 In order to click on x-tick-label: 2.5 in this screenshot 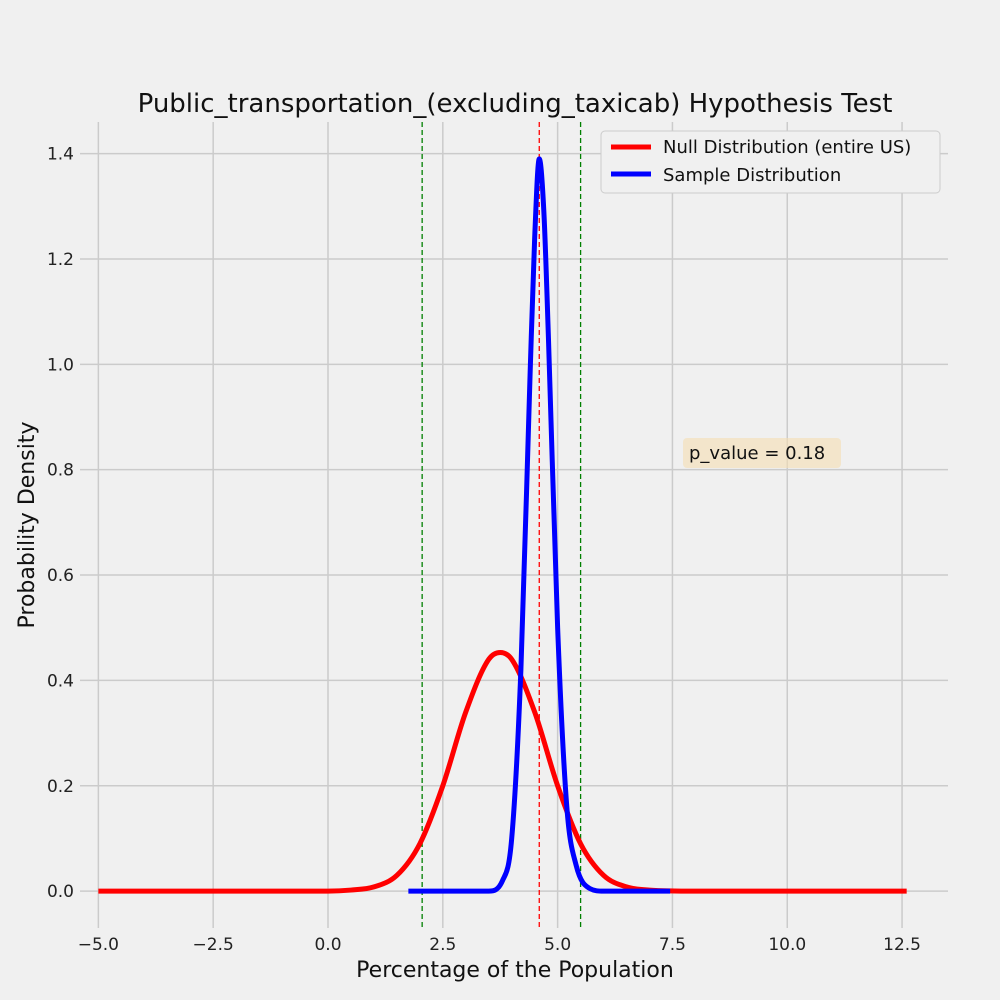, I will do `click(442, 945)`.